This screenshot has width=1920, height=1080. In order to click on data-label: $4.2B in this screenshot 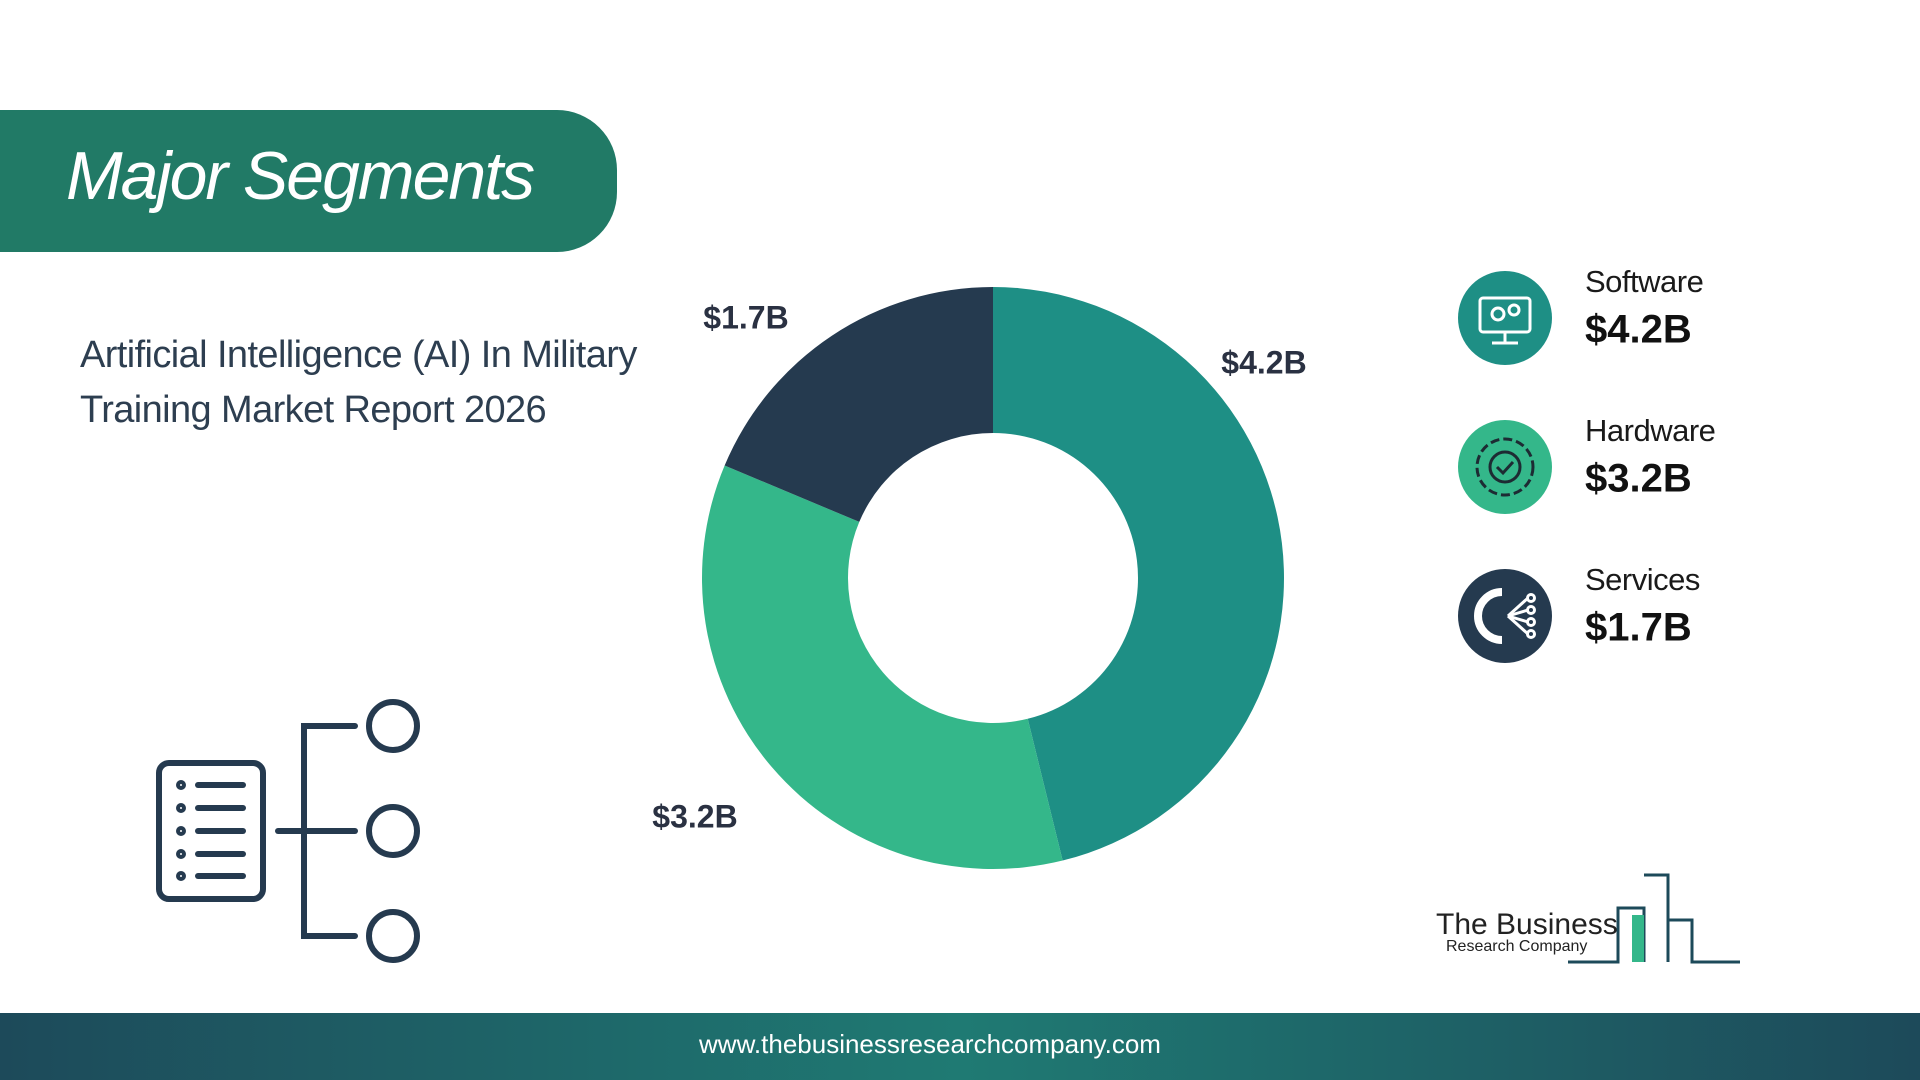, I will do `click(1263, 362)`.